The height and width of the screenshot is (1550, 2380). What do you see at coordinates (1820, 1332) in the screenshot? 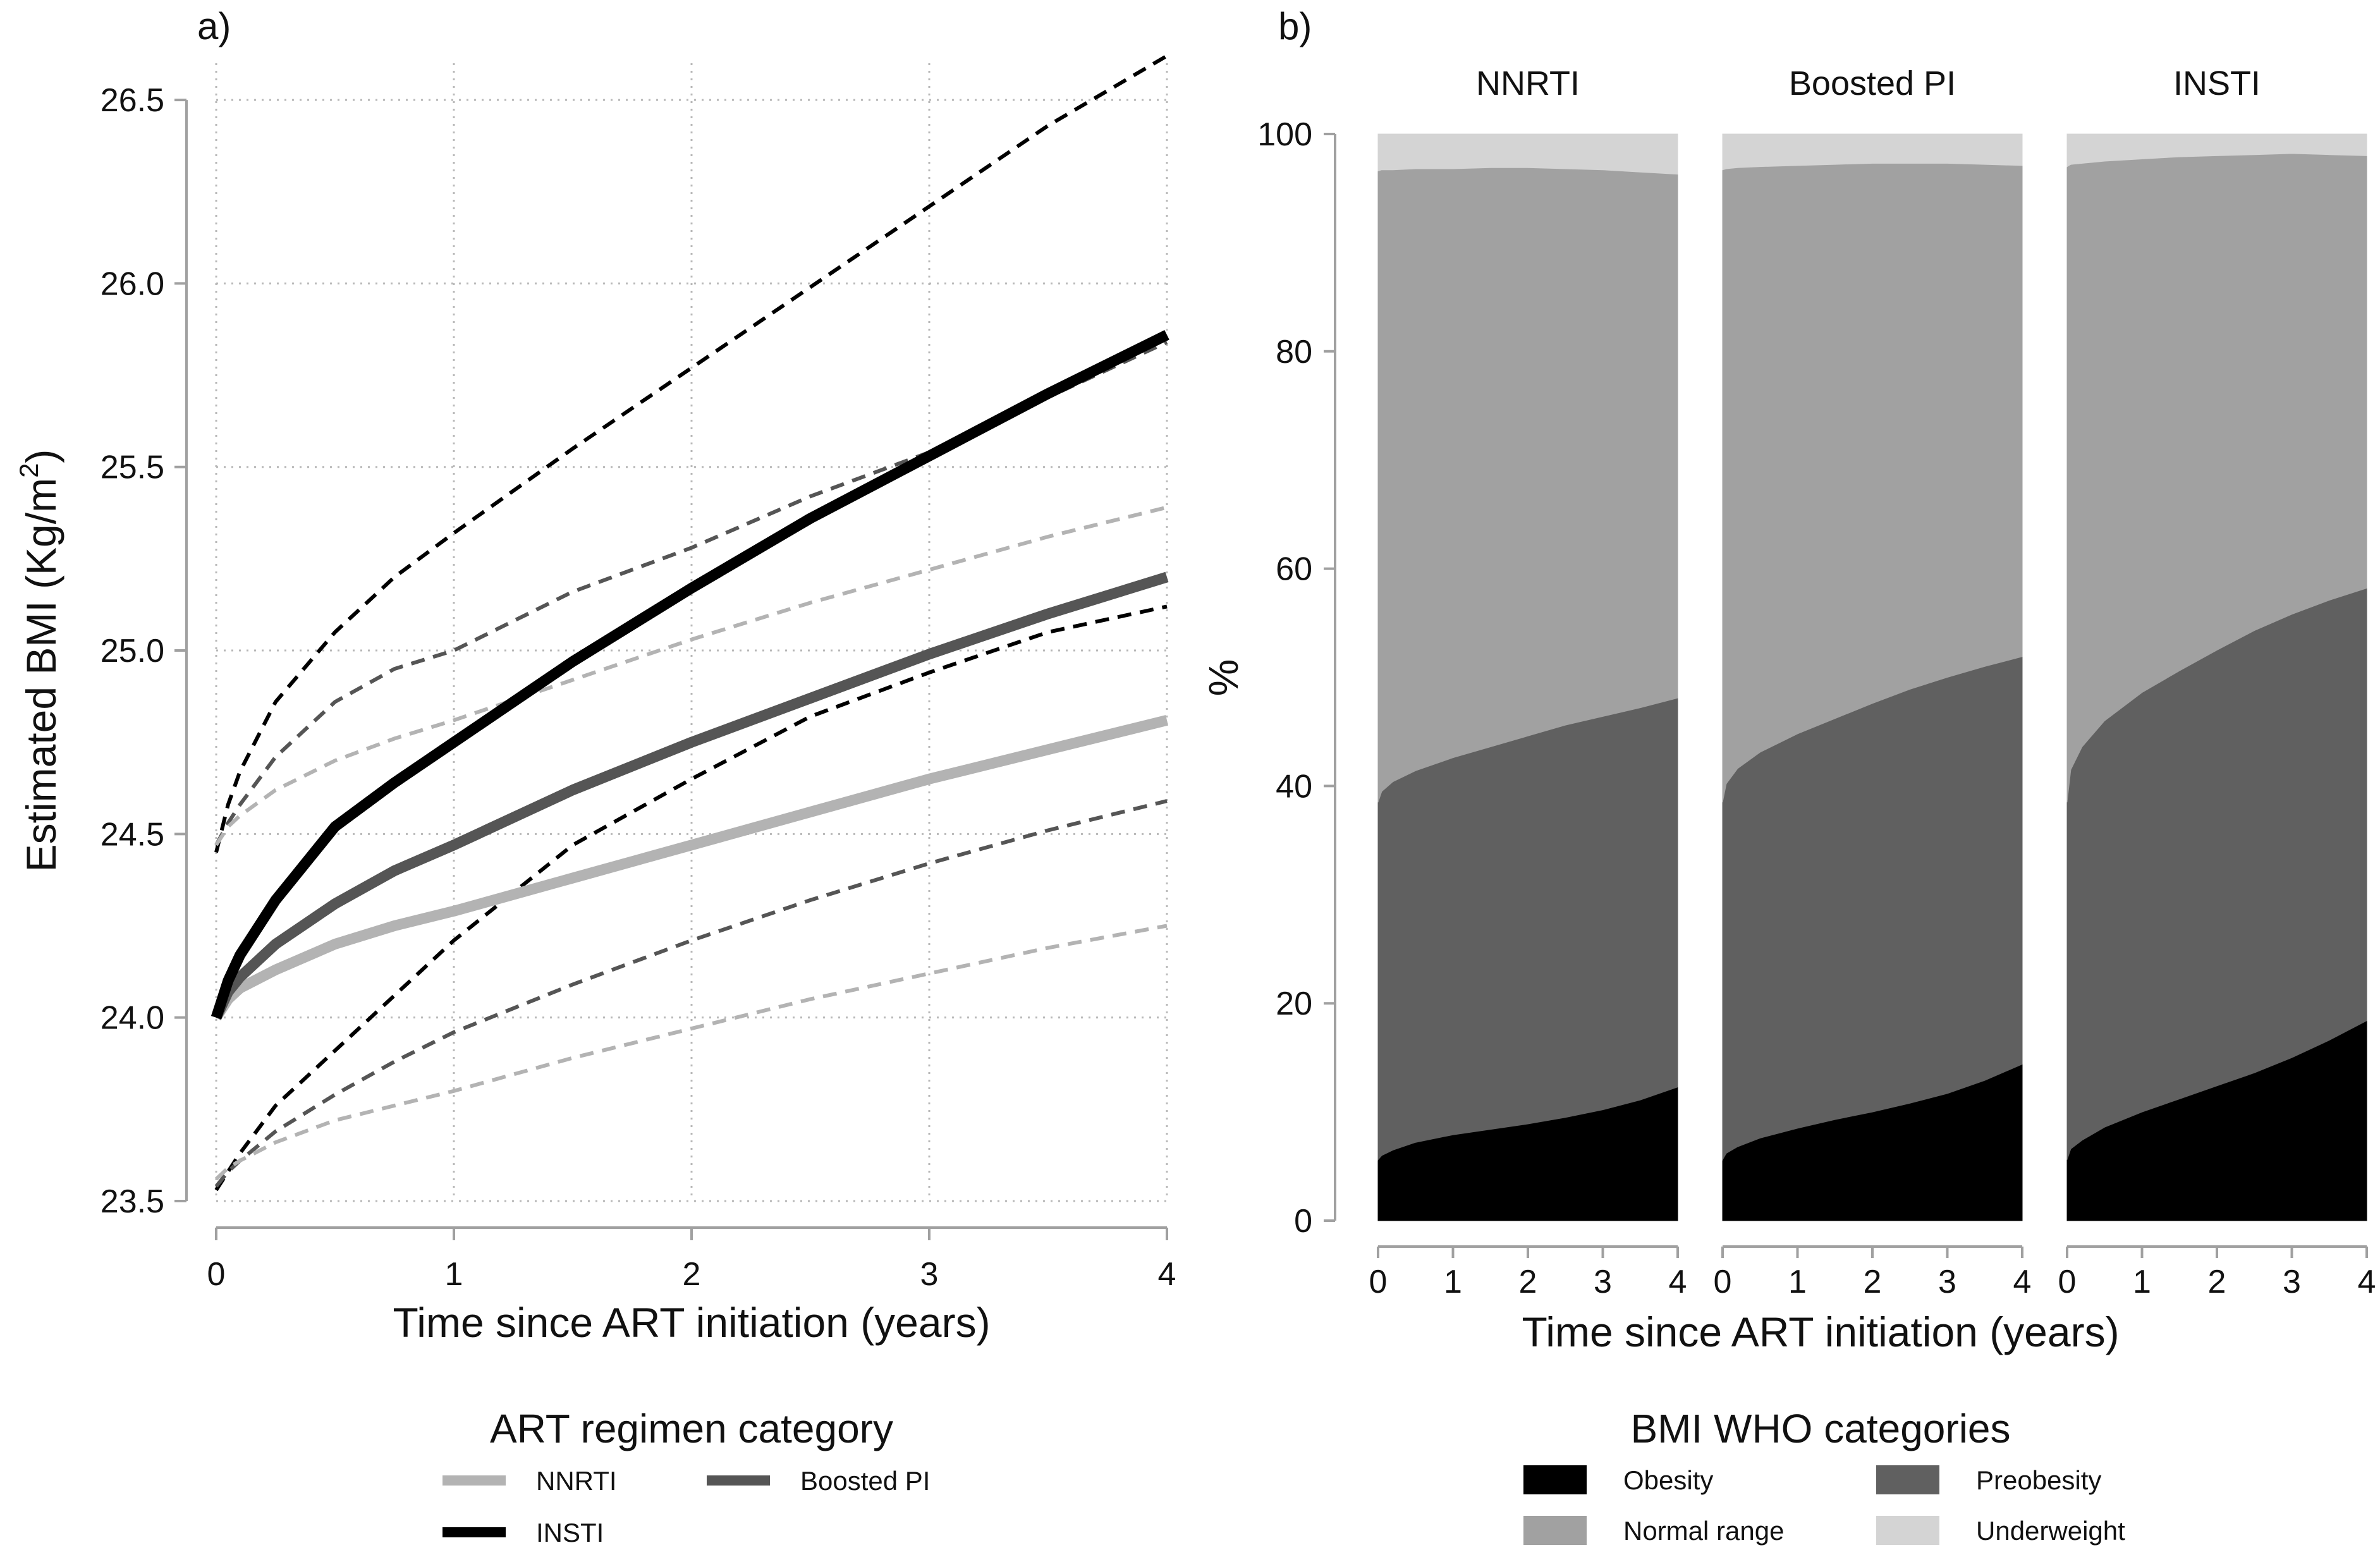
I see `panel-b-x-axis-title: Time since ART initiation (years)` at bounding box center [1820, 1332].